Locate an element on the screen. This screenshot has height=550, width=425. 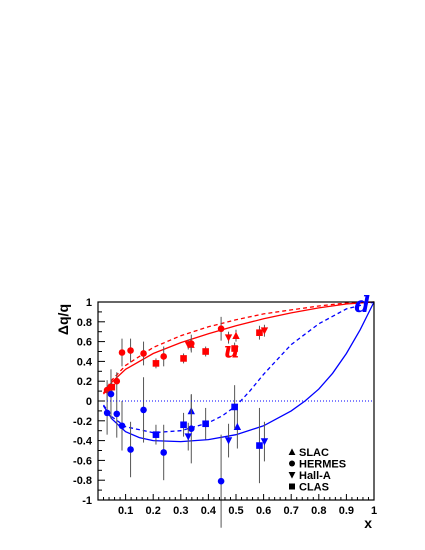
curve-labels: ud is located at coordinates (297, 328).